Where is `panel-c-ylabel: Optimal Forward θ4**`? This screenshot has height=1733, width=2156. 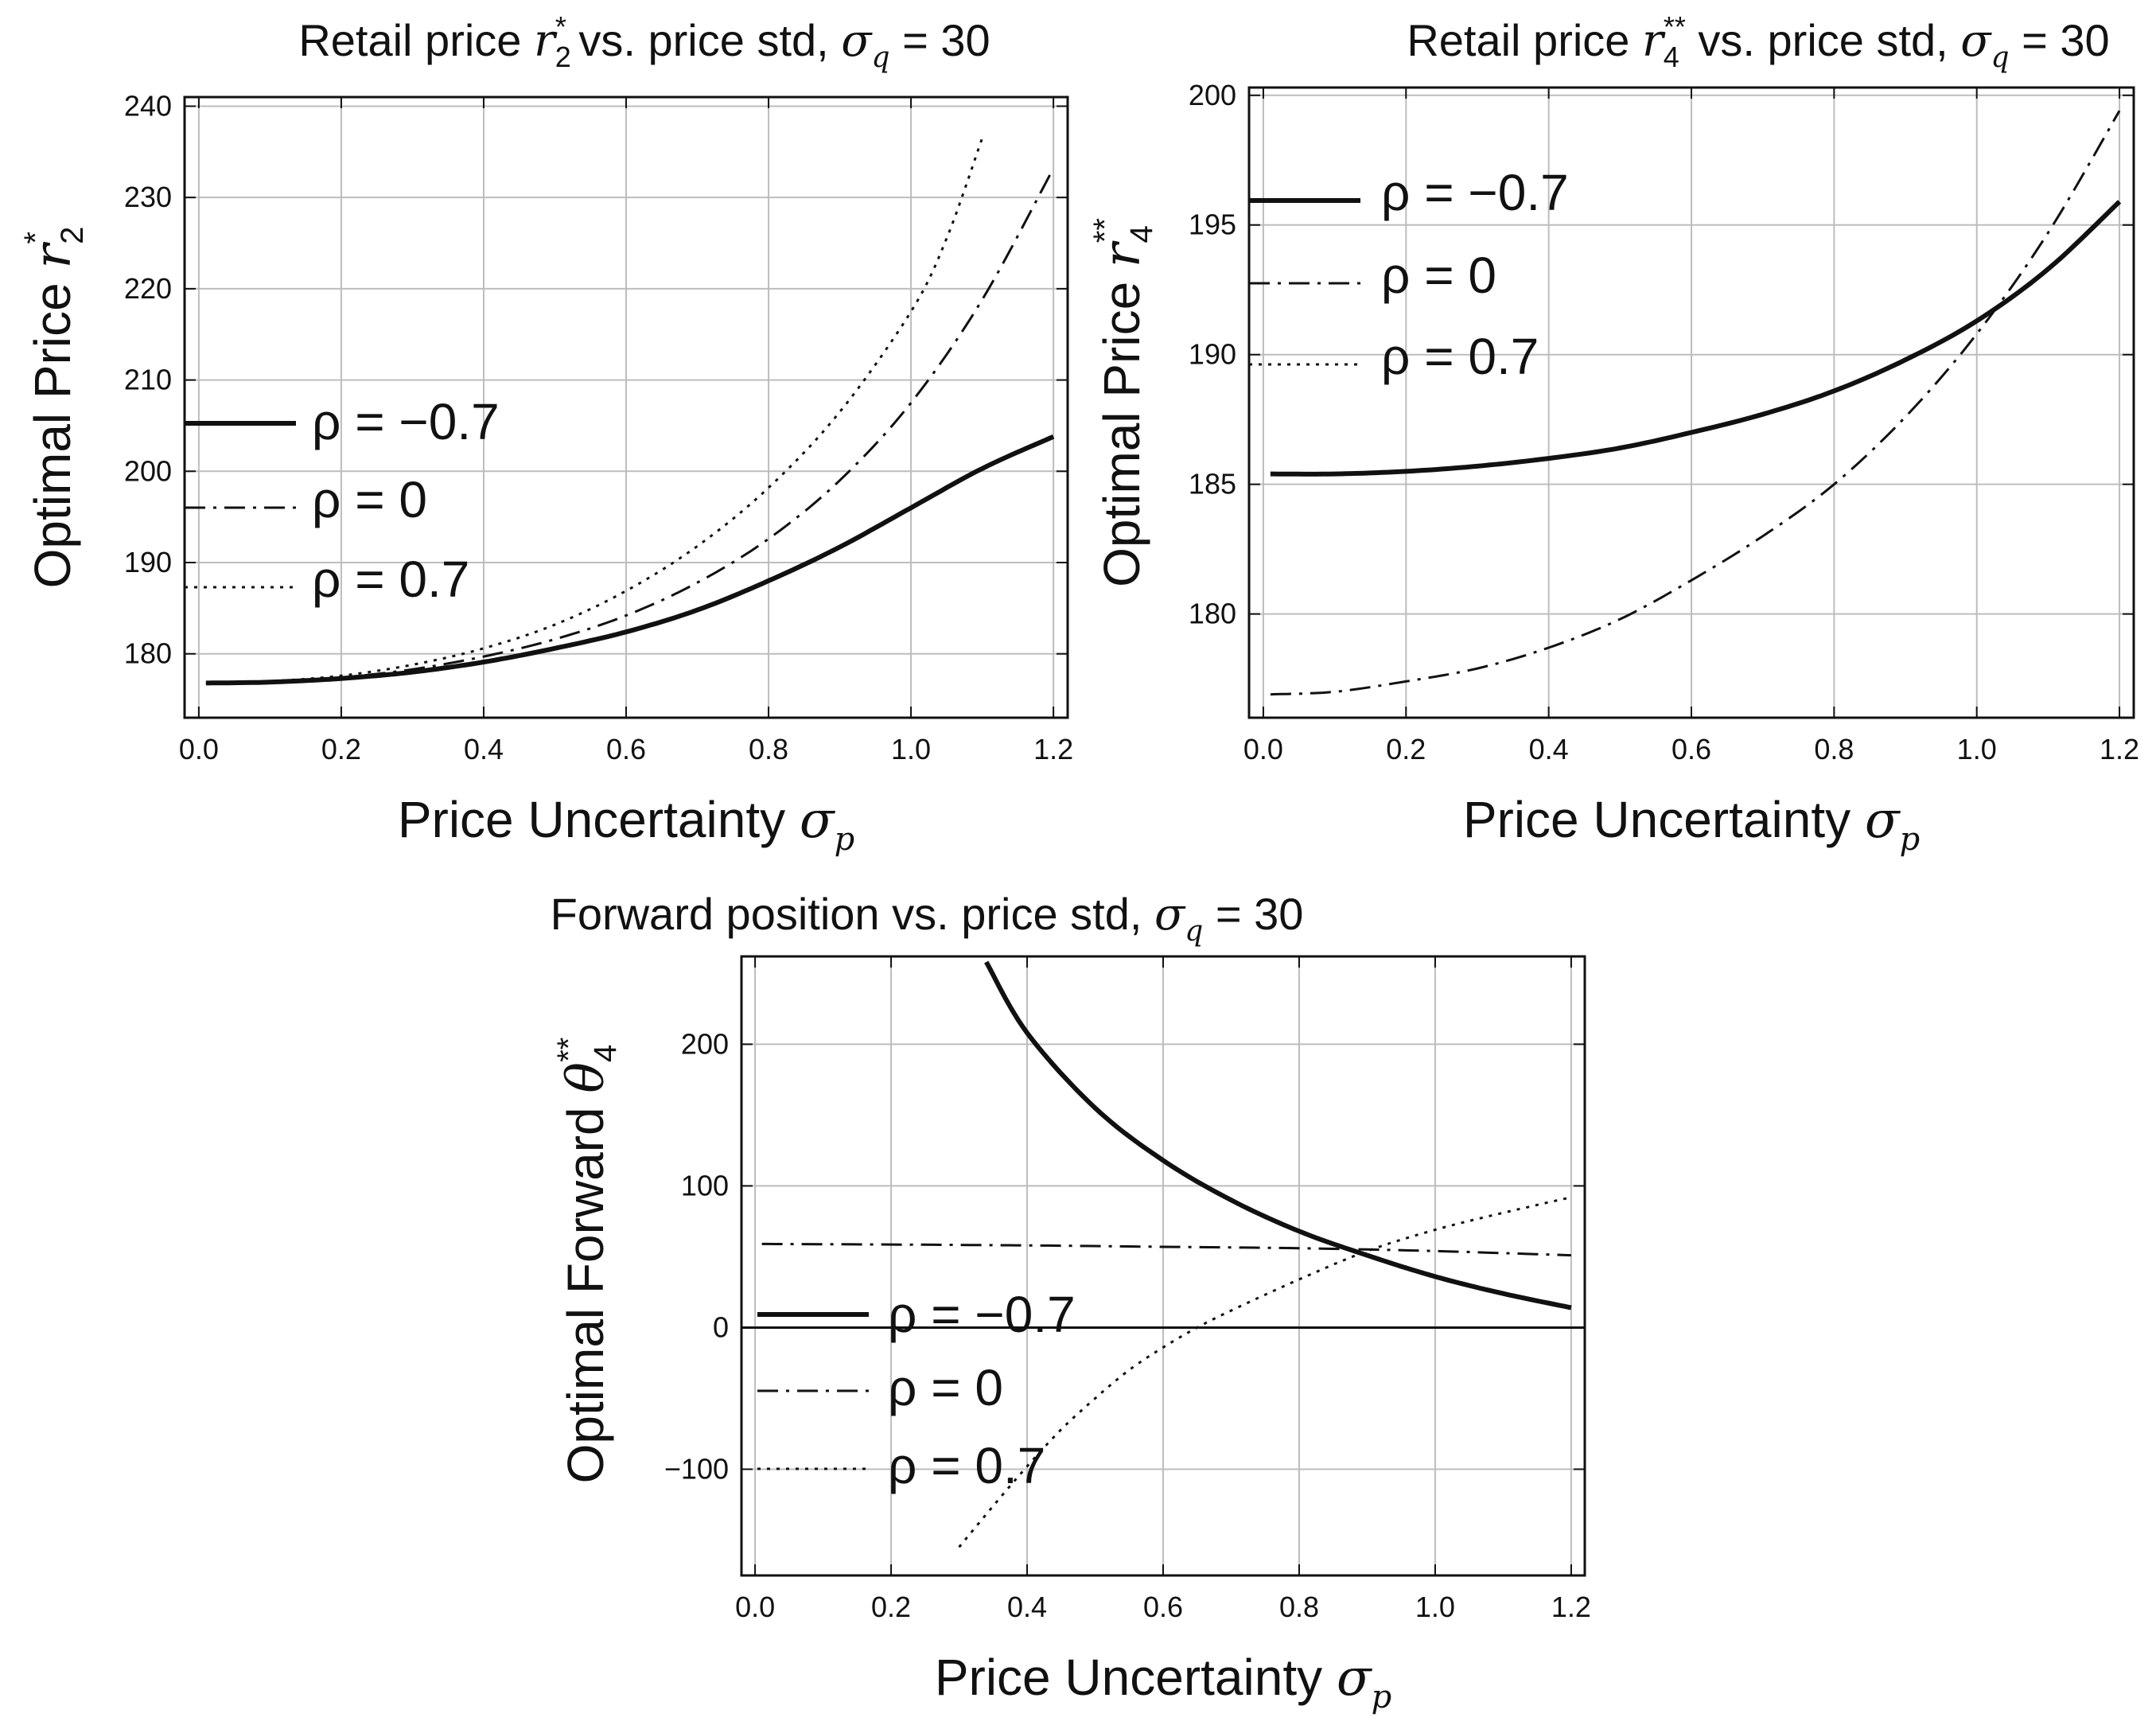 panel-c-ylabel: Optimal Forward θ4** is located at coordinates (587, 1261).